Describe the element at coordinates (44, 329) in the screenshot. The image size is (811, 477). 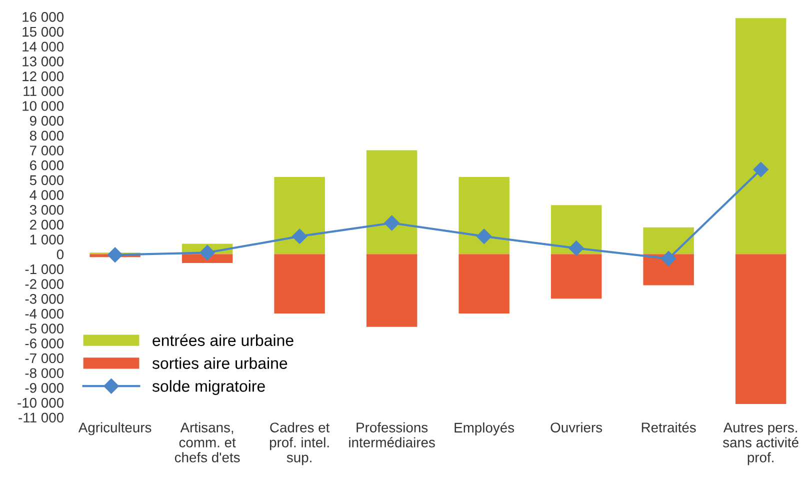
I see `y-tick-label: -5 000` at that location.